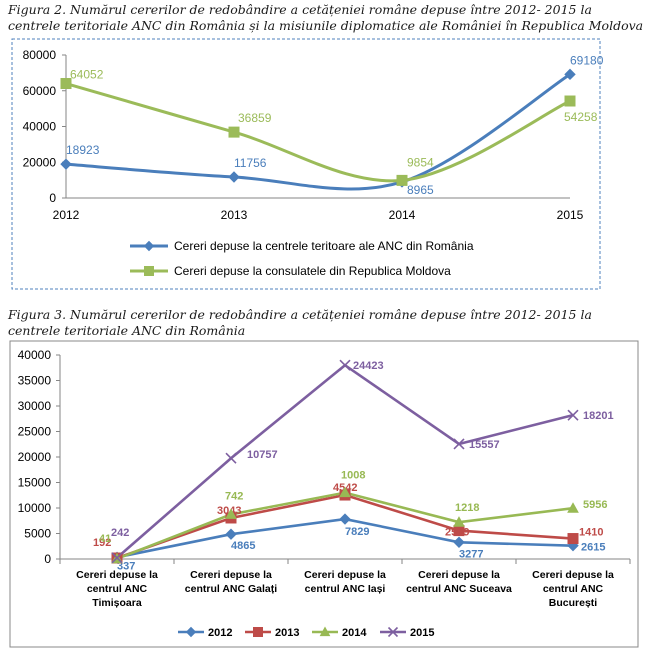  I want to click on data-label: 24423, so click(368, 366).